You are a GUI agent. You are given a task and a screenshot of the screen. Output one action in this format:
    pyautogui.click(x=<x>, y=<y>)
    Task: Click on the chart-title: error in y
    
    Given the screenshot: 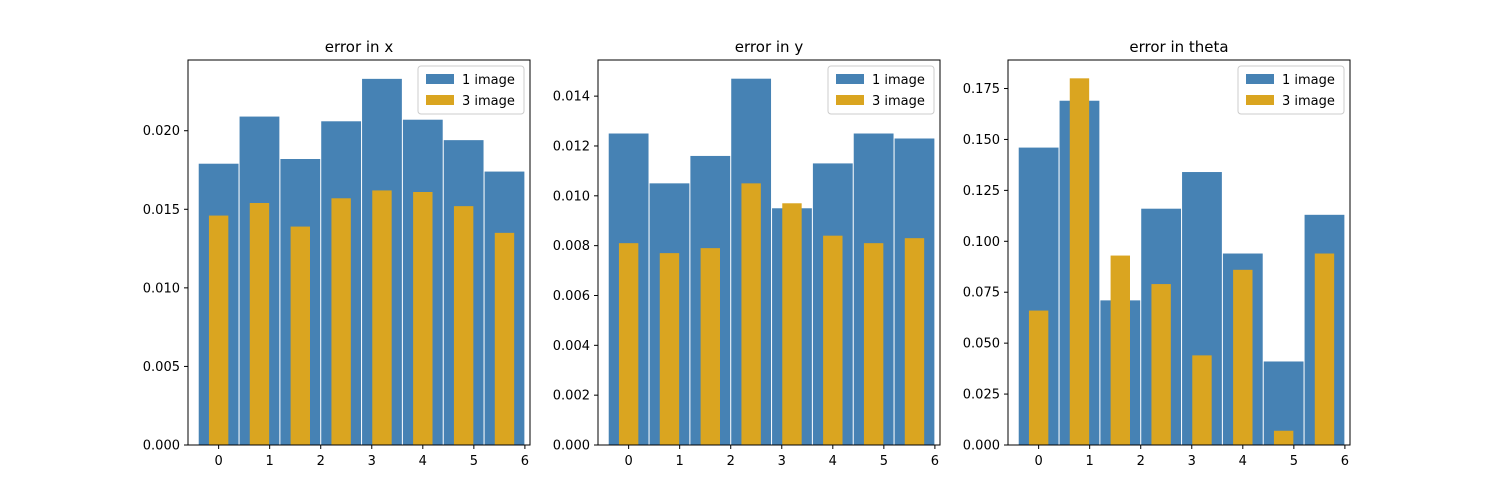 What is the action you would take?
    pyautogui.click(x=769, y=47)
    